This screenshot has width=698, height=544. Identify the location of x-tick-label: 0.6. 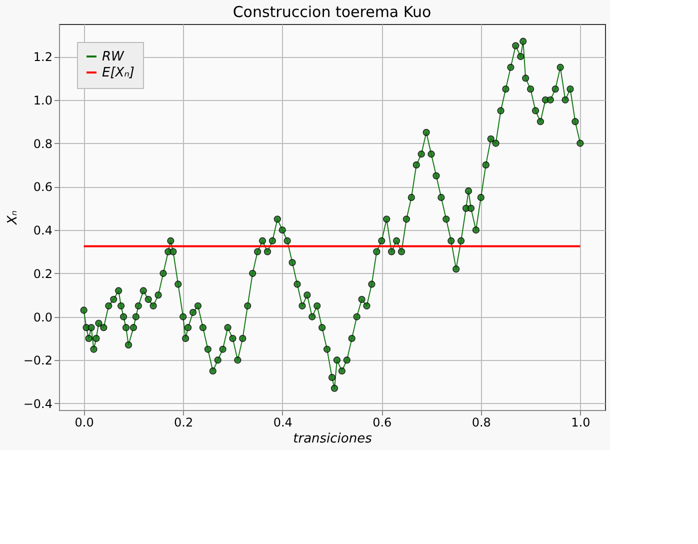
(382, 423).